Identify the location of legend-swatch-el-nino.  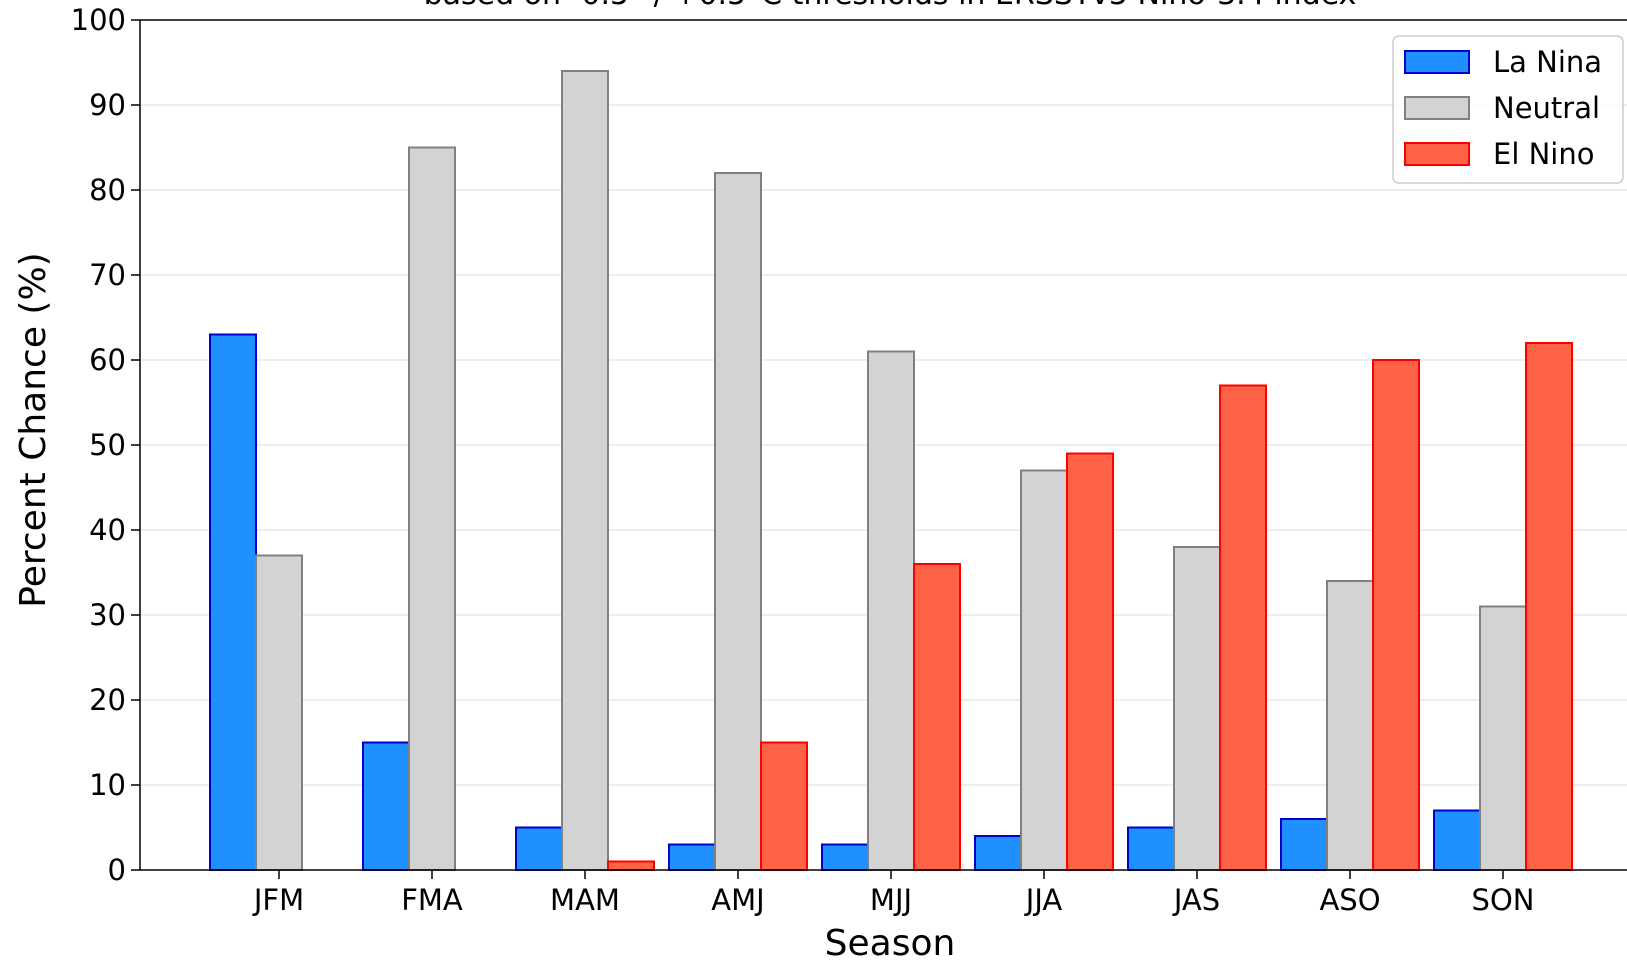
(1437, 154).